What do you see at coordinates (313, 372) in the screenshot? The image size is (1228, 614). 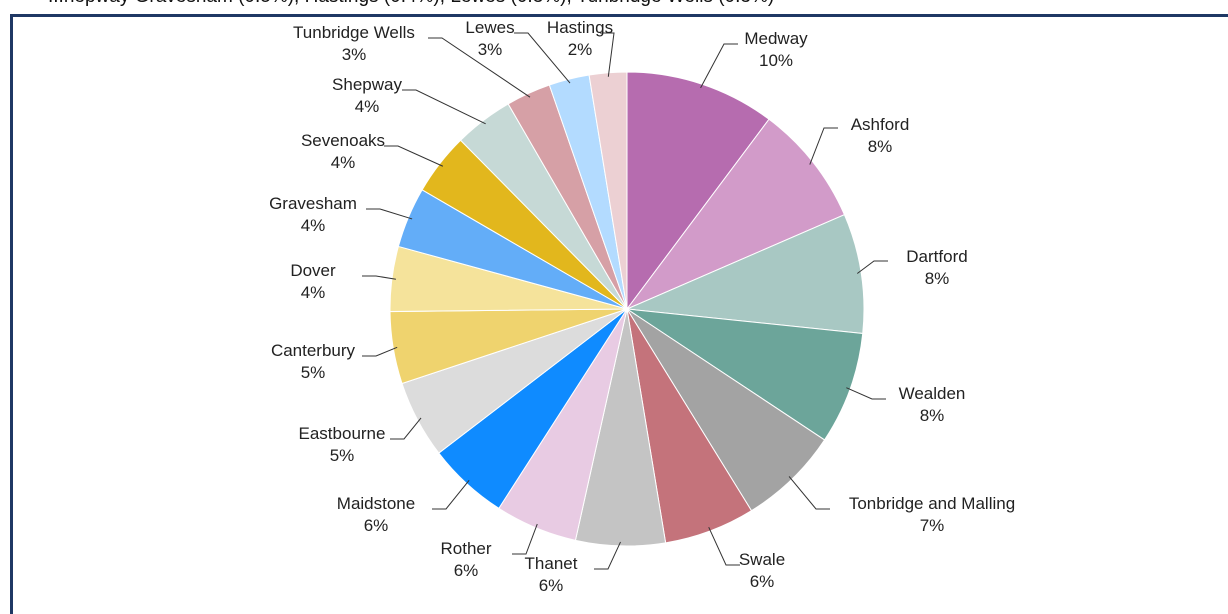 I see `slice-pct-canterbury: 5%` at bounding box center [313, 372].